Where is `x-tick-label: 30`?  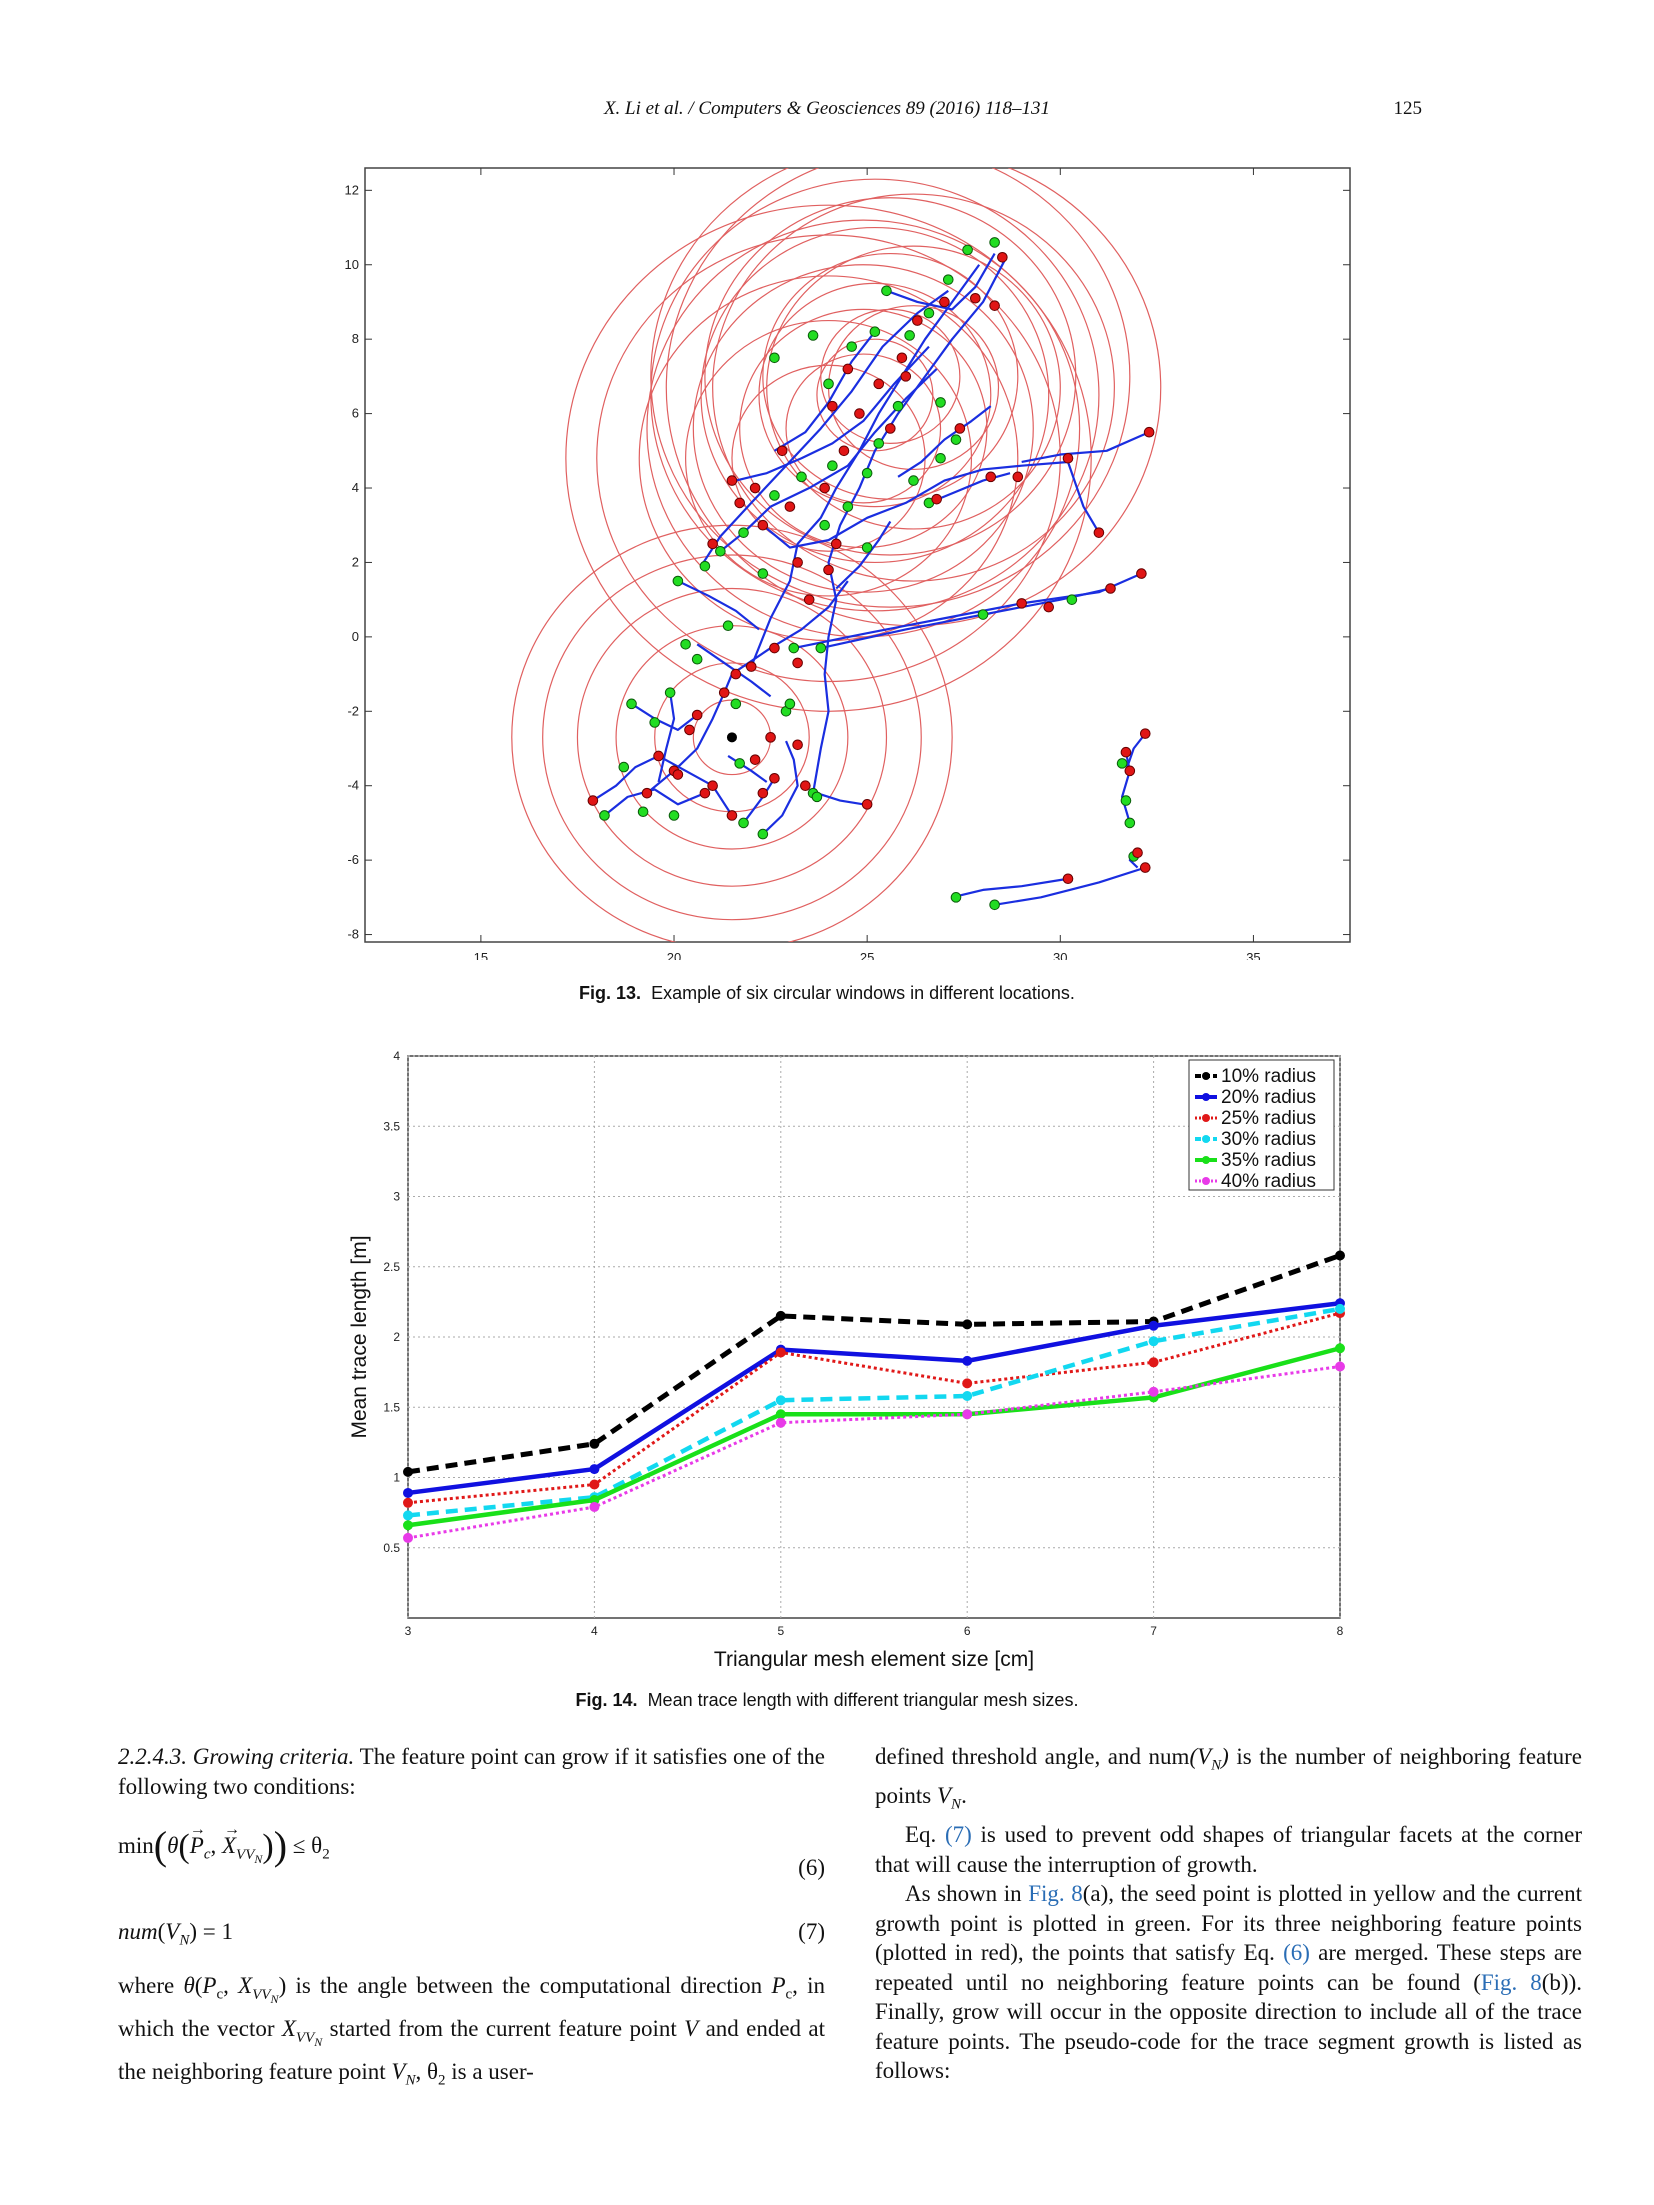
x-tick-label: 30 is located at coordinates (1060, 955).